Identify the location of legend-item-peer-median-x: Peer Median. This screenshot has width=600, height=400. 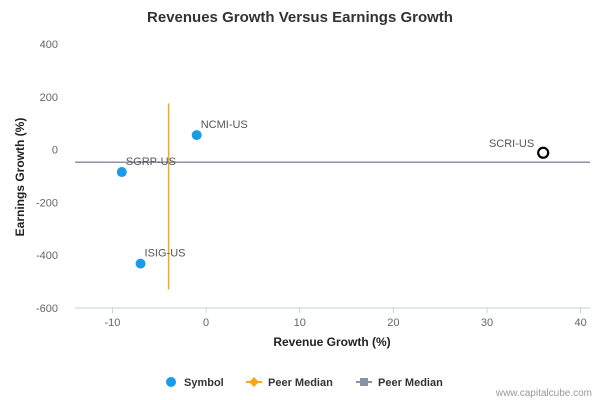
(289, 383).